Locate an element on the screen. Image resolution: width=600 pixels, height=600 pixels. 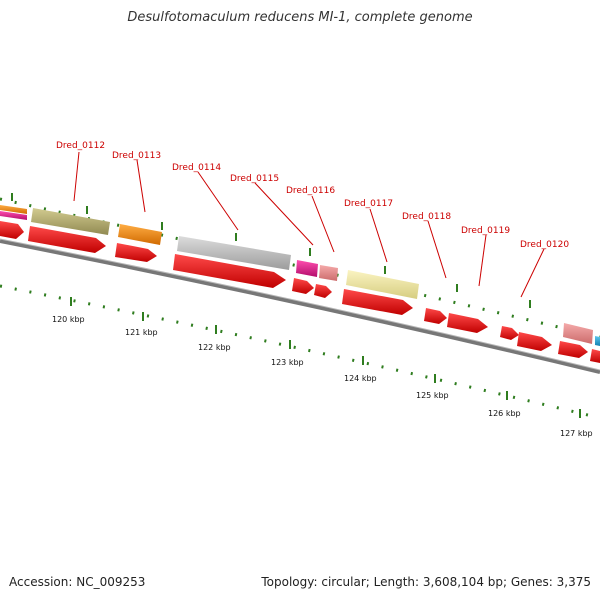
scale-label-126: 126 kbp is located at coordinates (504, 413).